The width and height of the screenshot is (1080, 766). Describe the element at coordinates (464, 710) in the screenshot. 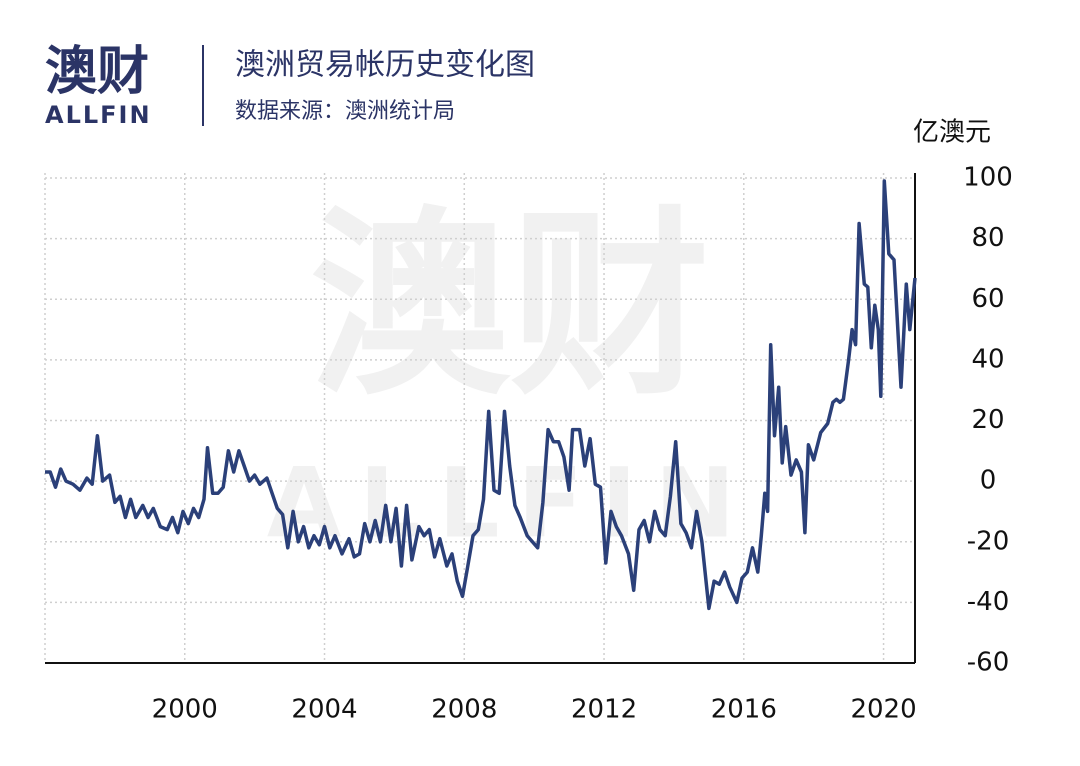

I see `x-tick-label: 2008` at that location.